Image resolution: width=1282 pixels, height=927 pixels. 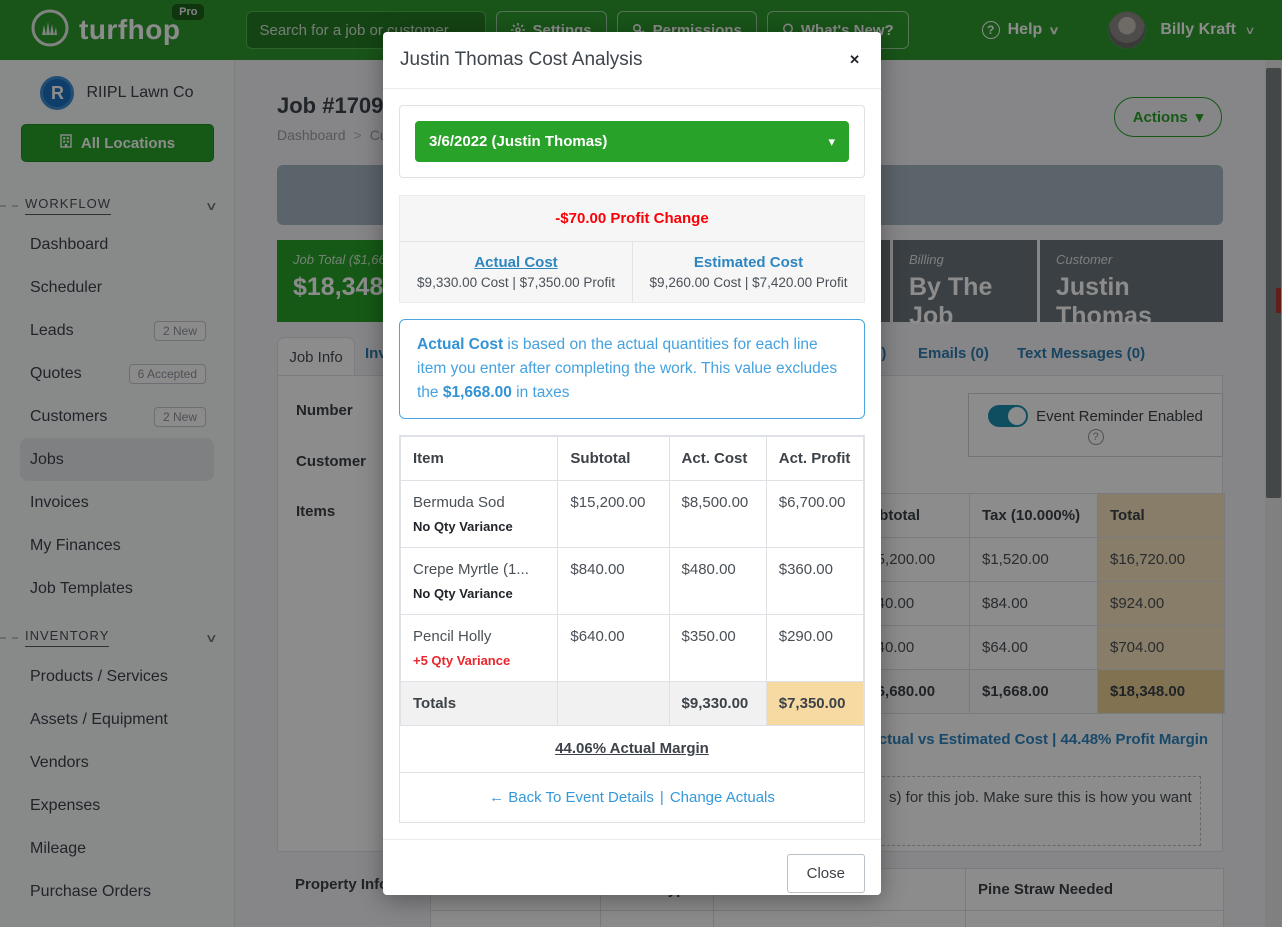 What do you see at coordinates (1127, 30) in the screenshot?
I see `user-avatar` at bounding box center [1127, 30].